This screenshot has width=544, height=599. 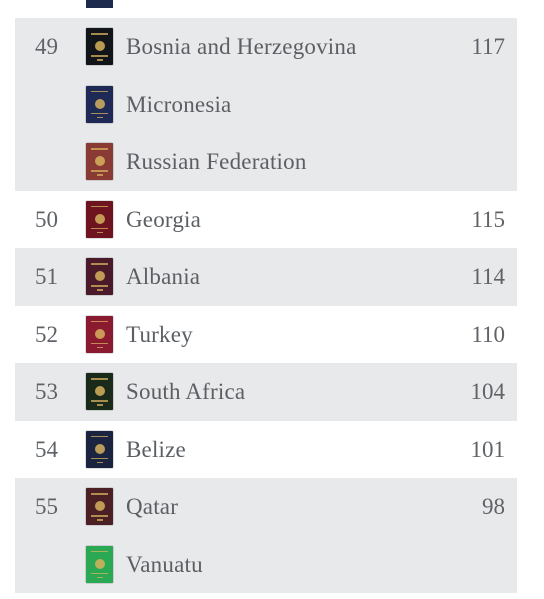 I want to click on rank-group: 52 Turkey 110, so click(x=266, y=335).